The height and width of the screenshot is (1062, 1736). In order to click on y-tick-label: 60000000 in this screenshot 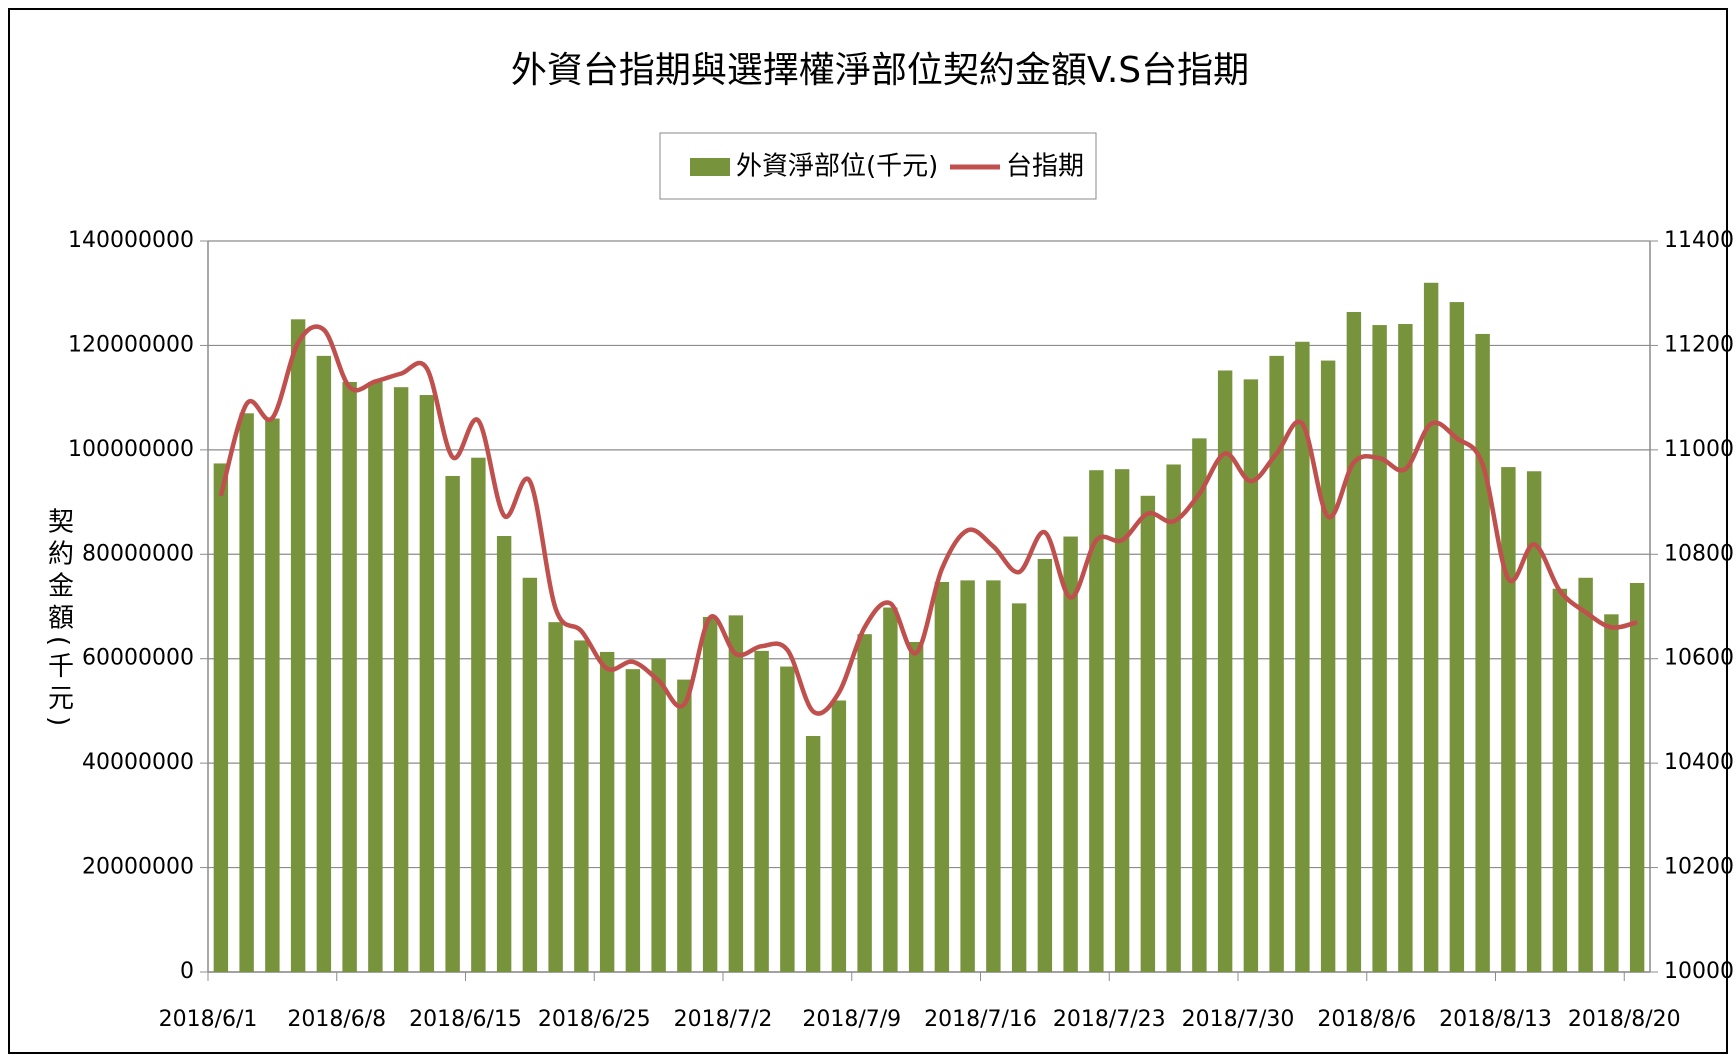, I will do `click(138, 658)`.